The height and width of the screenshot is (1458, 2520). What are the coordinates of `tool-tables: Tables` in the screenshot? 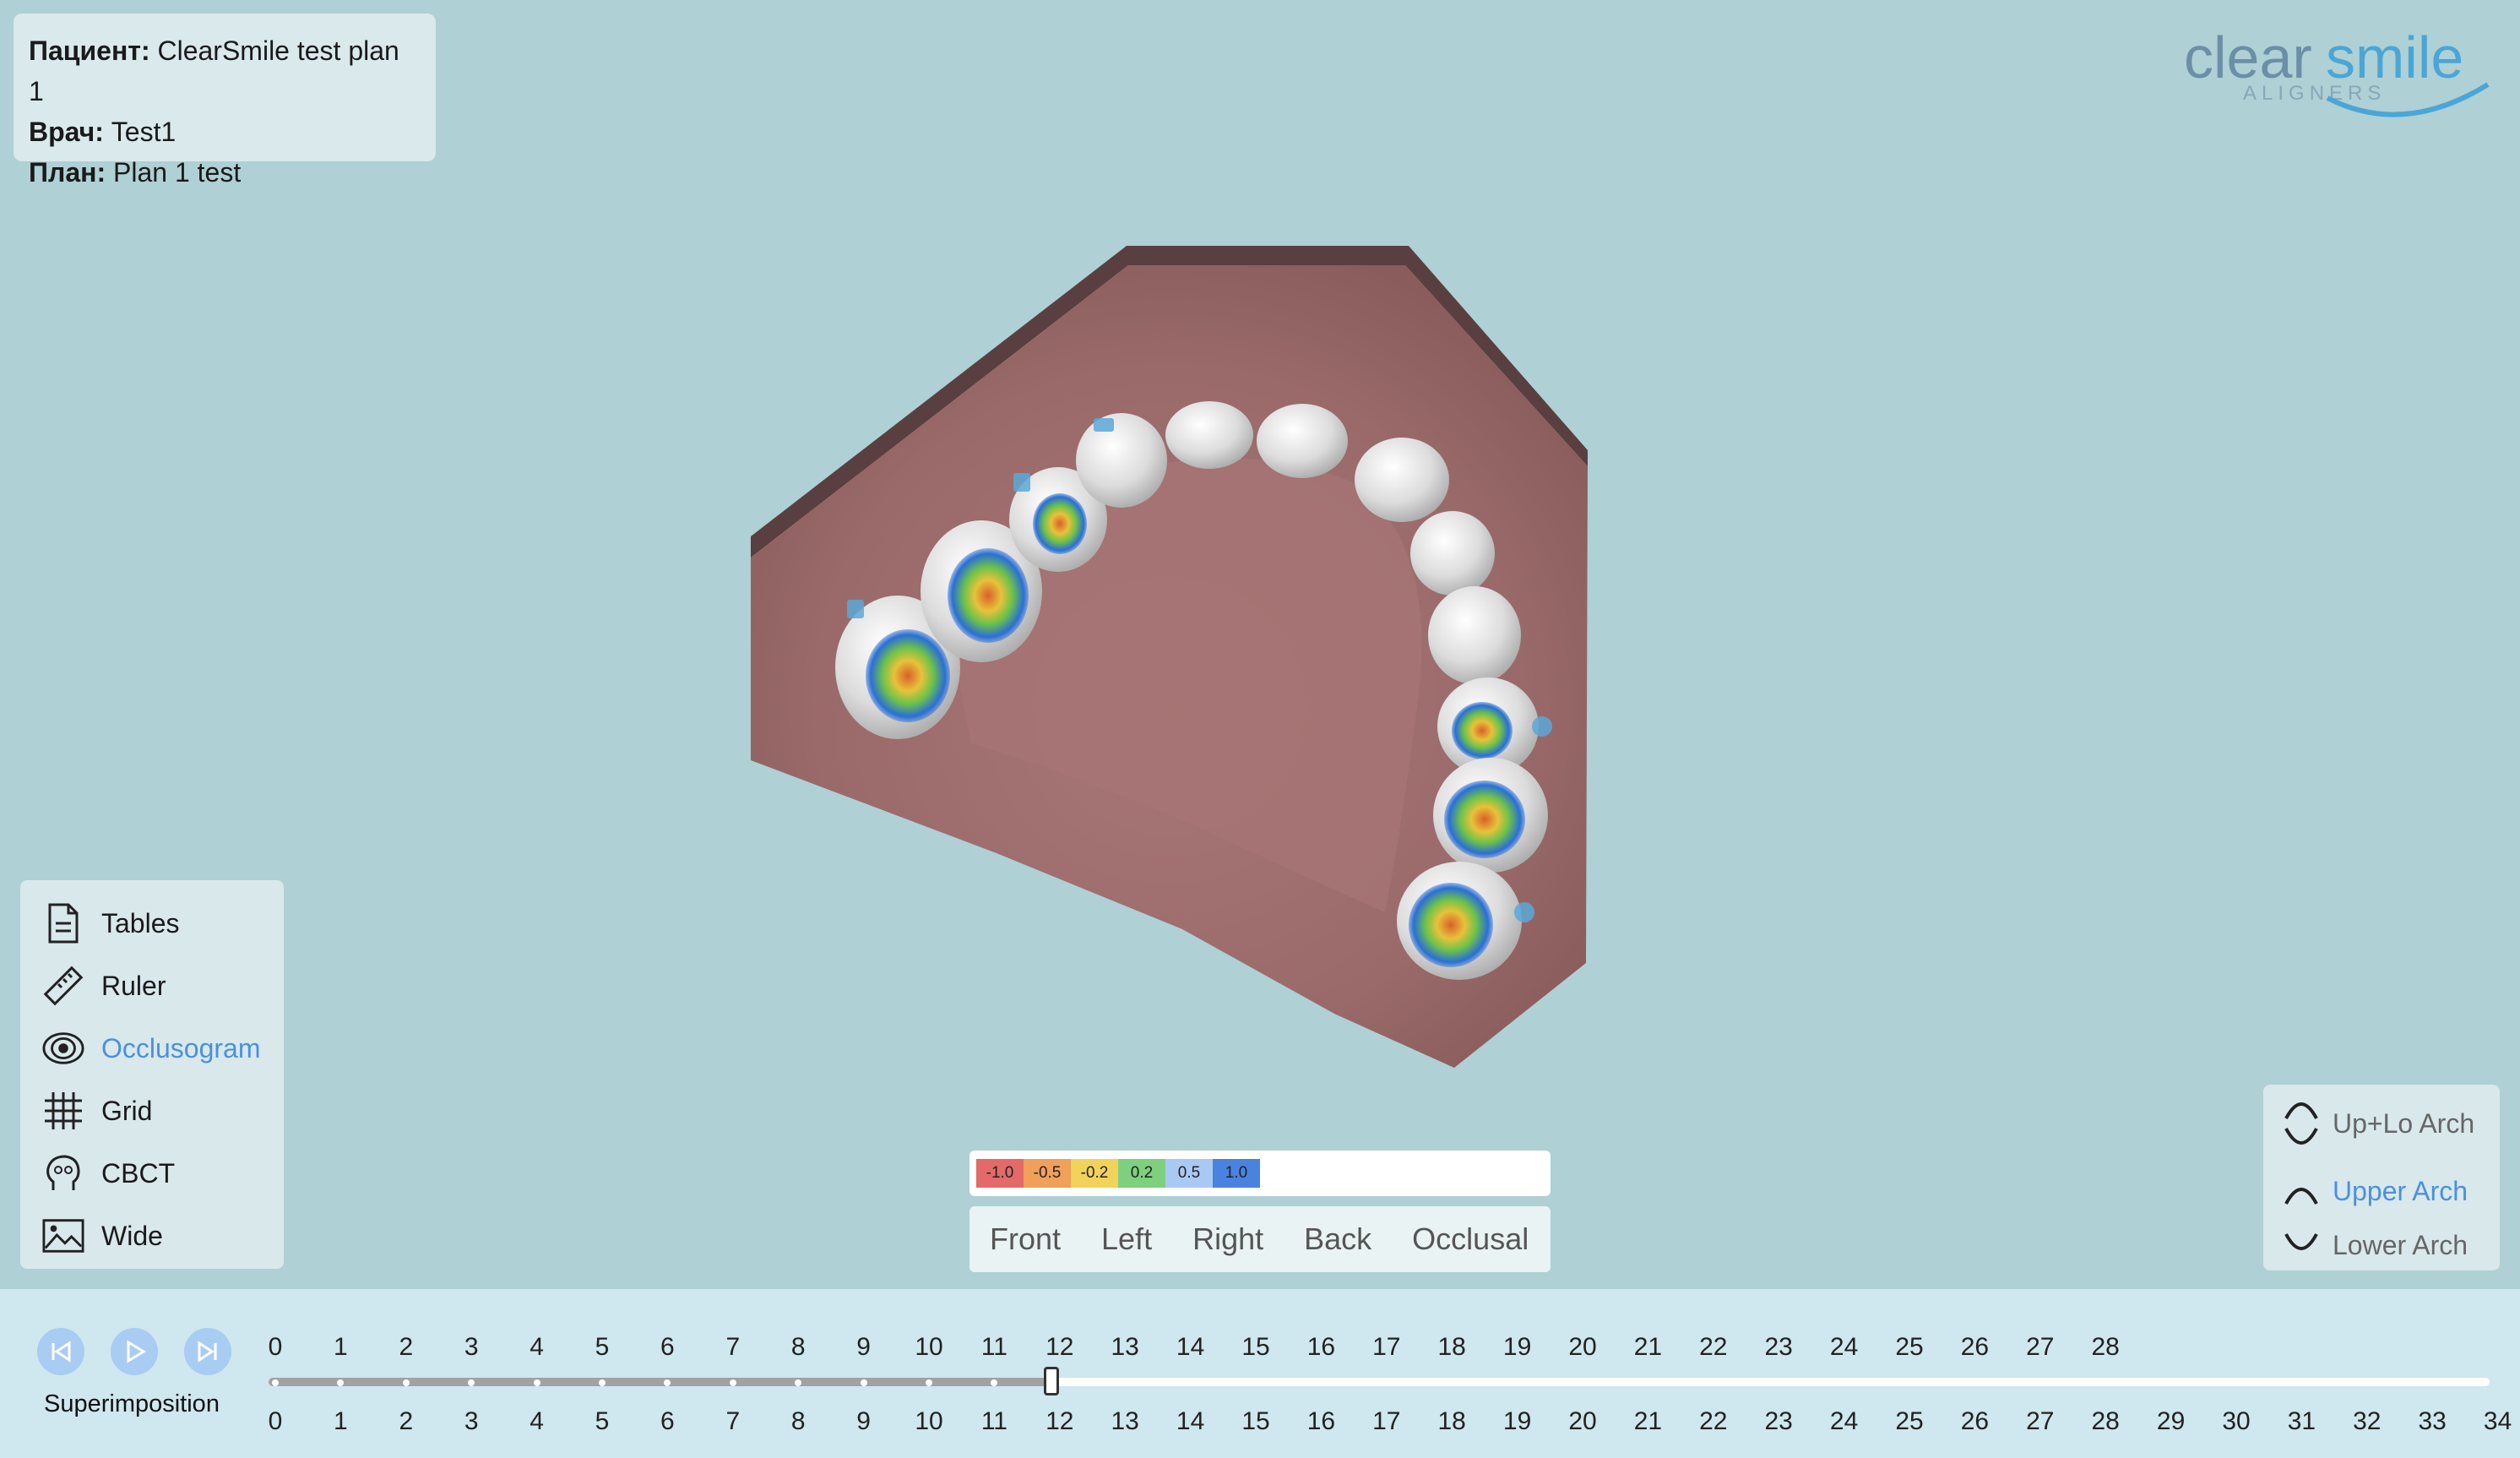 It's located at (152, 923).